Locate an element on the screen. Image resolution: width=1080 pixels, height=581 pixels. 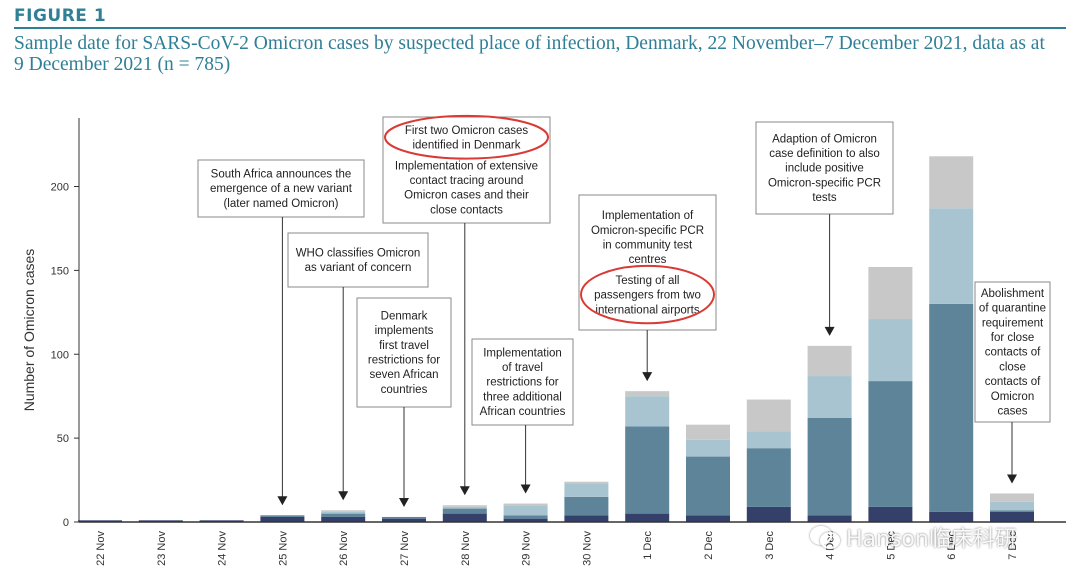
bar-segment-1-dec-s3 is located at coordinates (647, 411).